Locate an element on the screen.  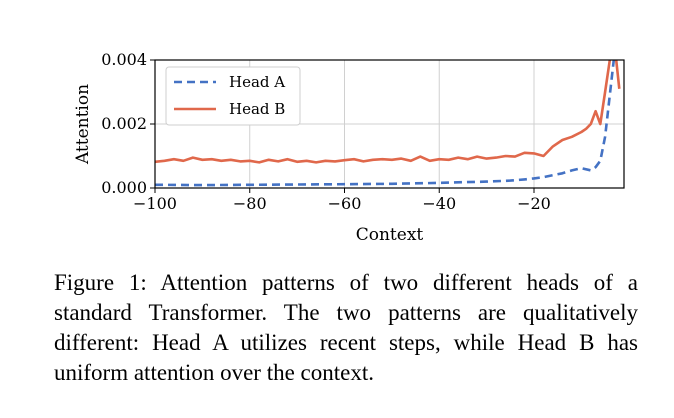
x-tick-label: −60 is located at coordinates (345, 203).